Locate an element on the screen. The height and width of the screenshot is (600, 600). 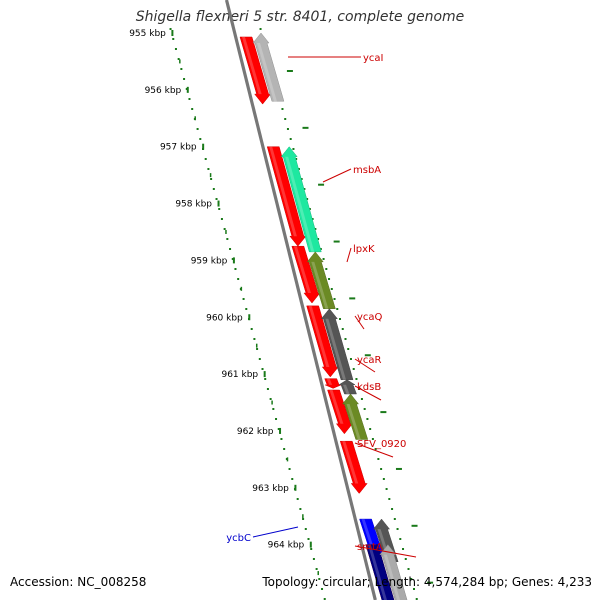
tick-label: 960 kbp is located at coordinates (224, 318).